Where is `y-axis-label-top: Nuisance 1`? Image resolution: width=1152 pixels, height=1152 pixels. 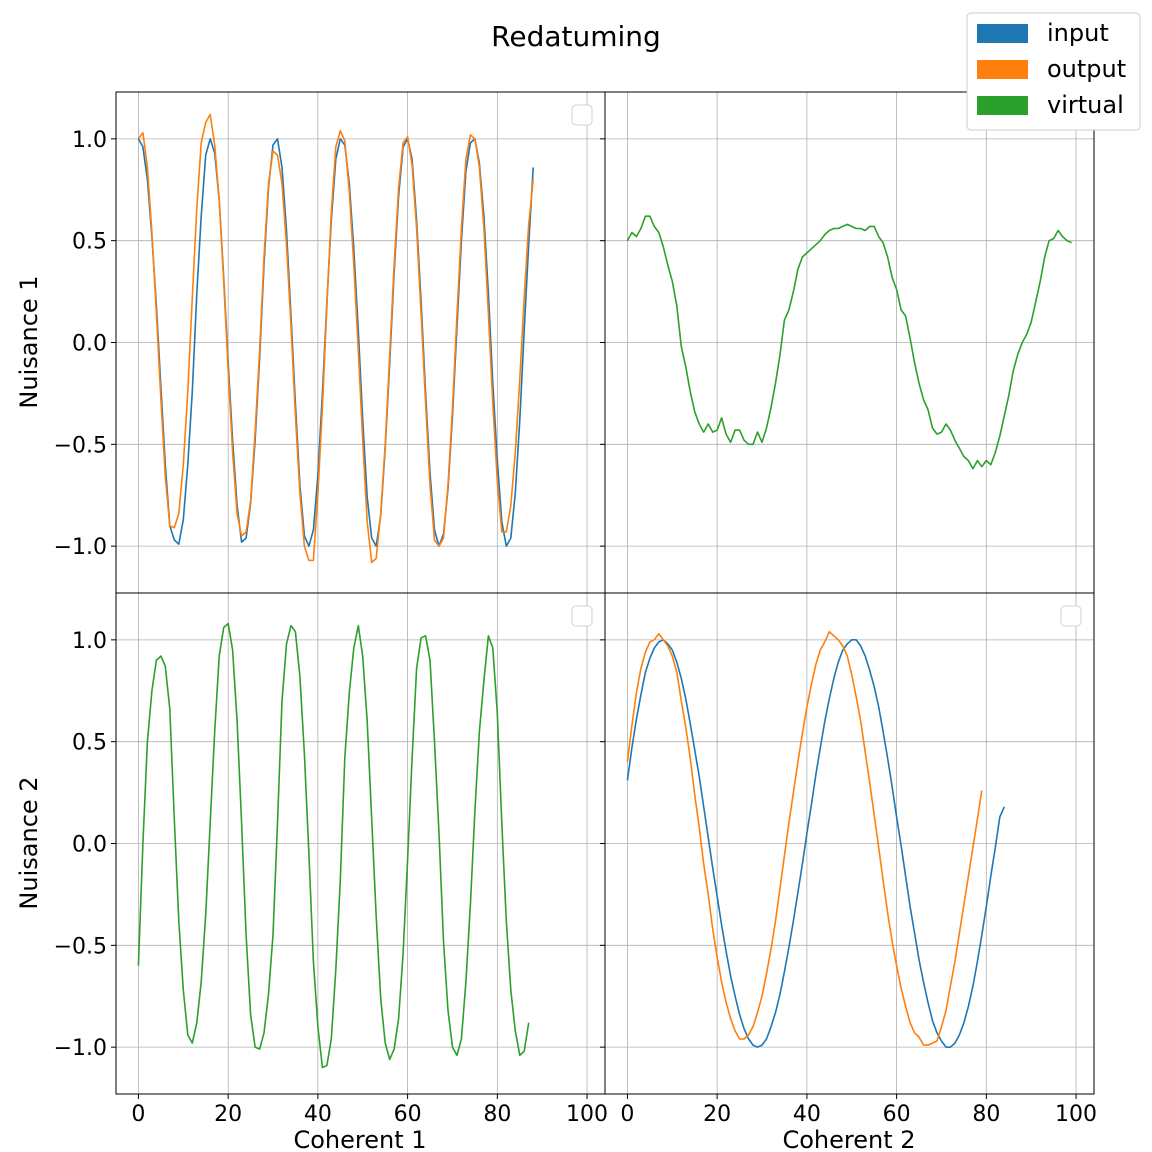
y-axis-label-top: Nuisance 1 is located at coordinates (29, 341).